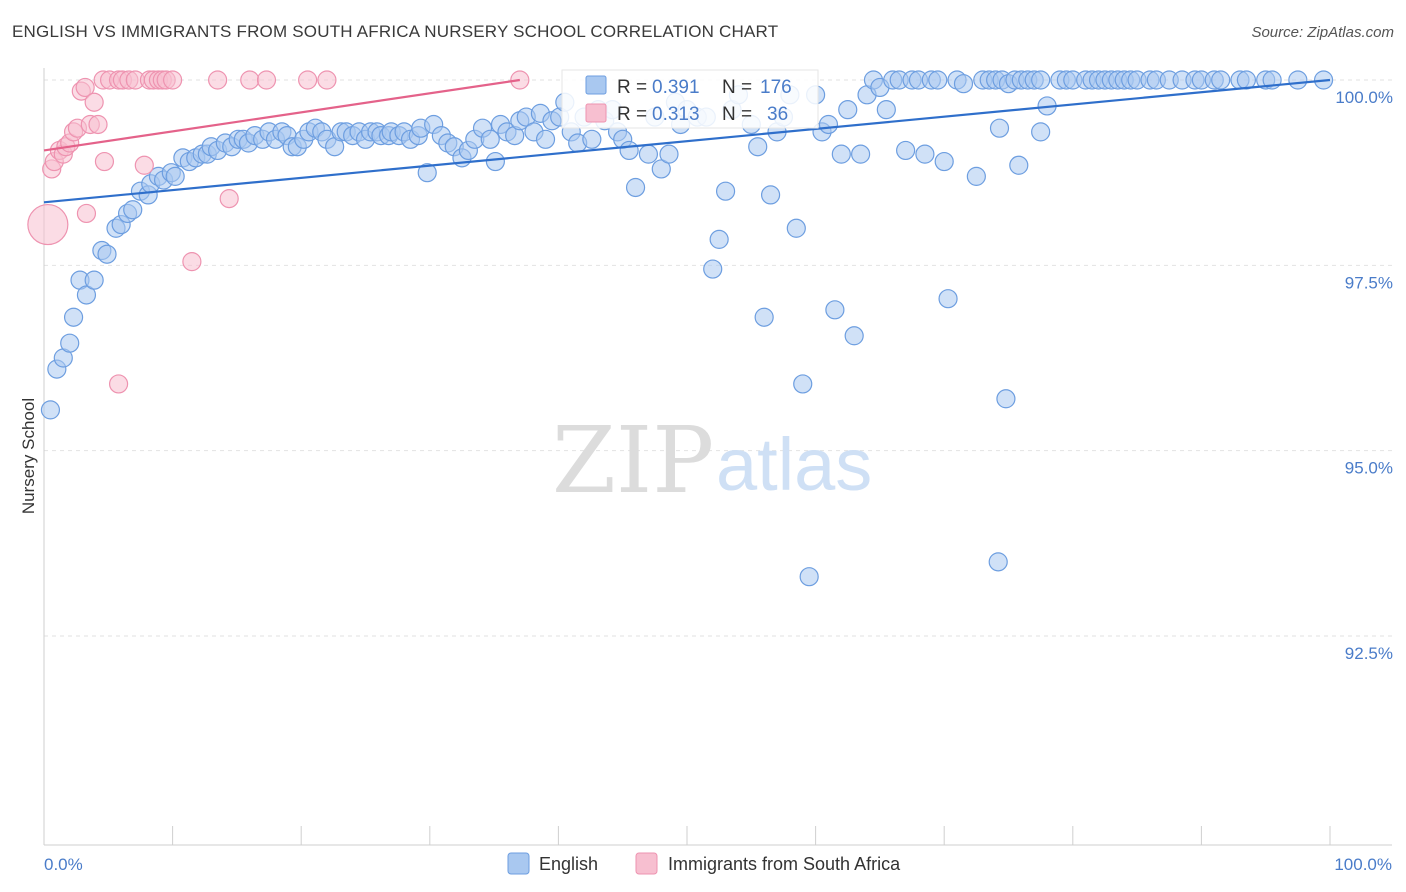 This screenshot has width=1406, height=892. Describe the element at coordinates (1369, 653) in the screenshot. I see `y-tick-label-3: 92.5%` at that location.